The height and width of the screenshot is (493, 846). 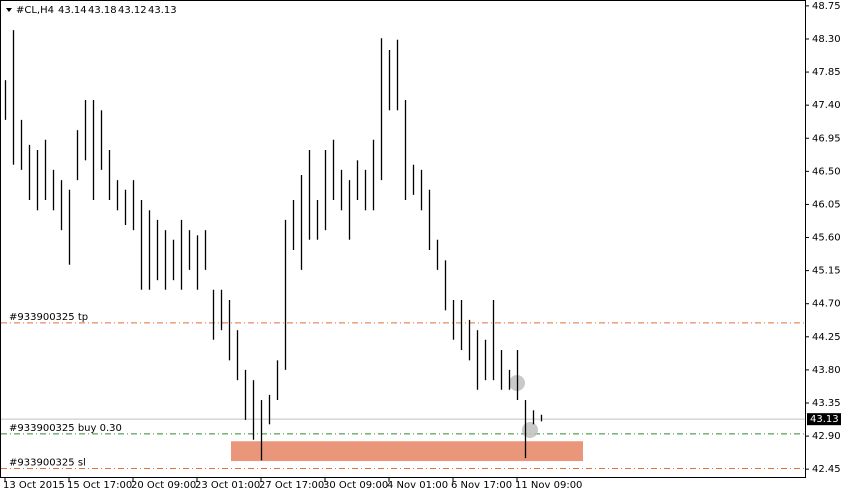 I want to click on x-tick-label: 20 Oct 09:00, so click(x=163, y=485).